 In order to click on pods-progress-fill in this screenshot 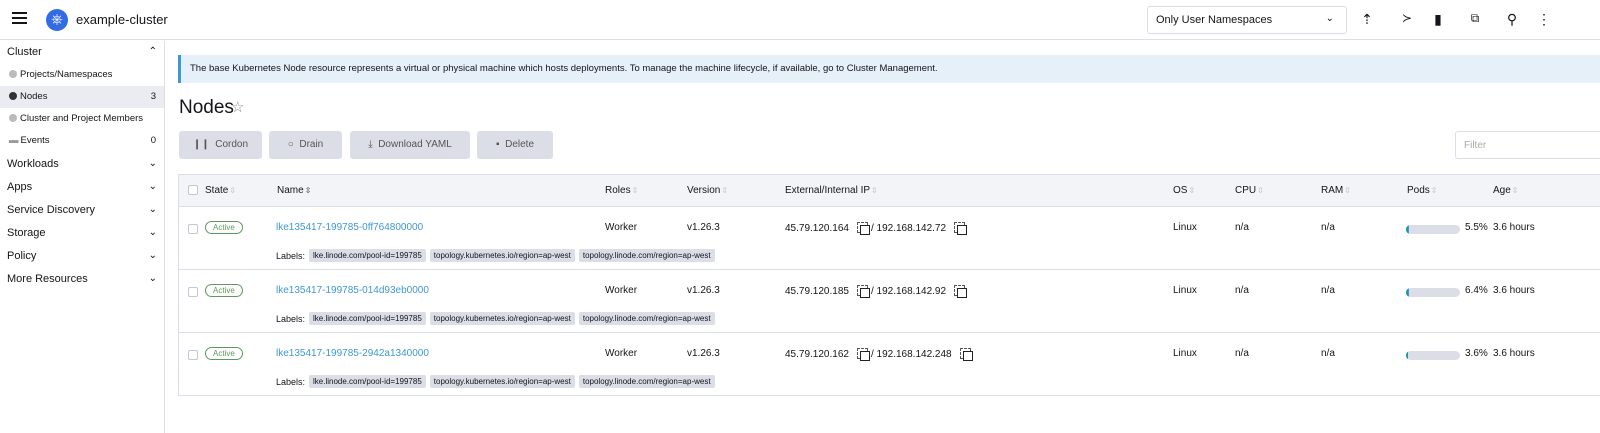, I will do `click(1408, 292)`.